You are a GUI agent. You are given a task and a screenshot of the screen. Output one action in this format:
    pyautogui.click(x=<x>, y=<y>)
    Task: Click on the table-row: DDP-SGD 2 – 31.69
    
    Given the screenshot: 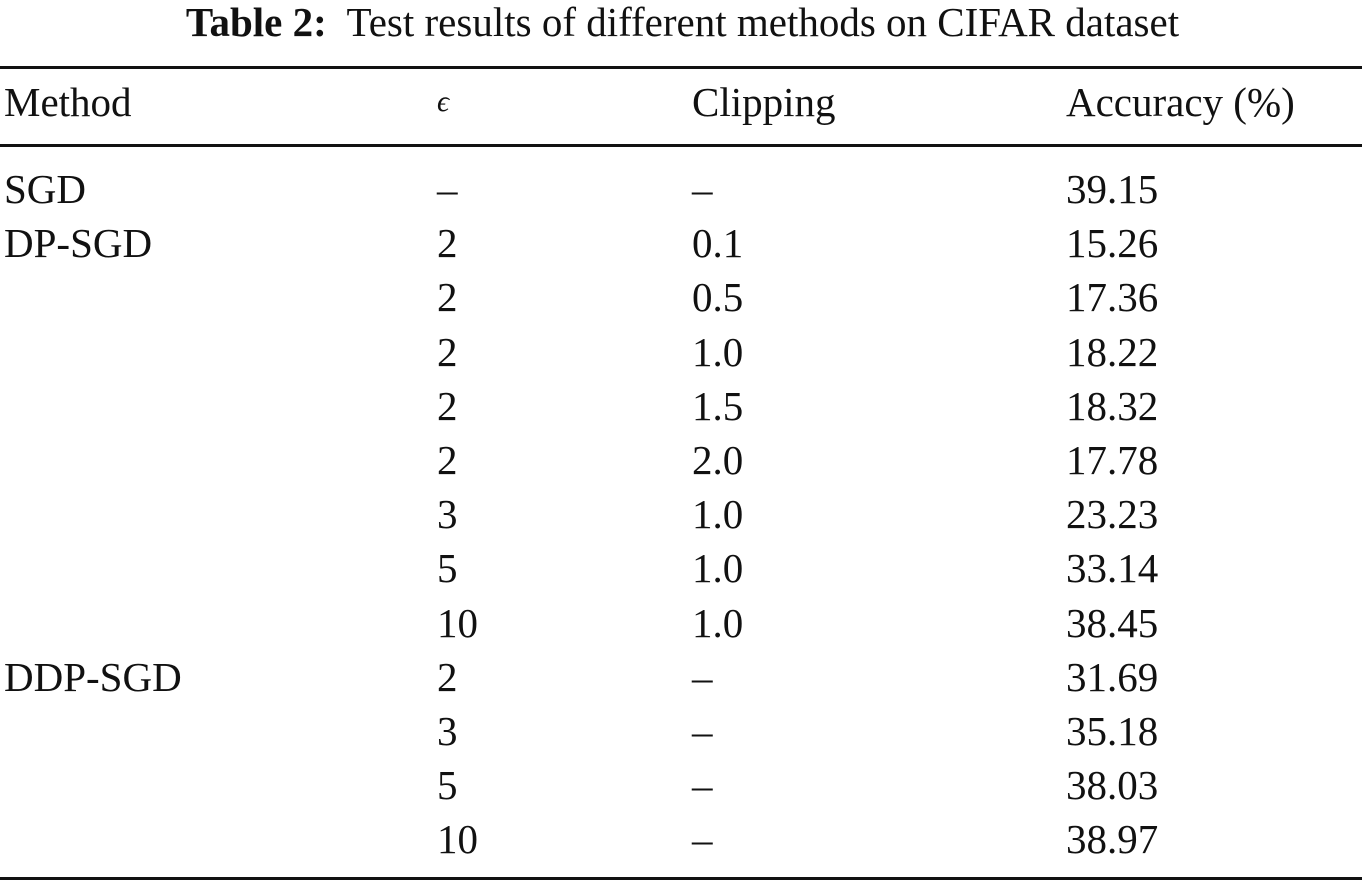 What is the action you would take?
    pyautogui.click(x=682, y=679)
    